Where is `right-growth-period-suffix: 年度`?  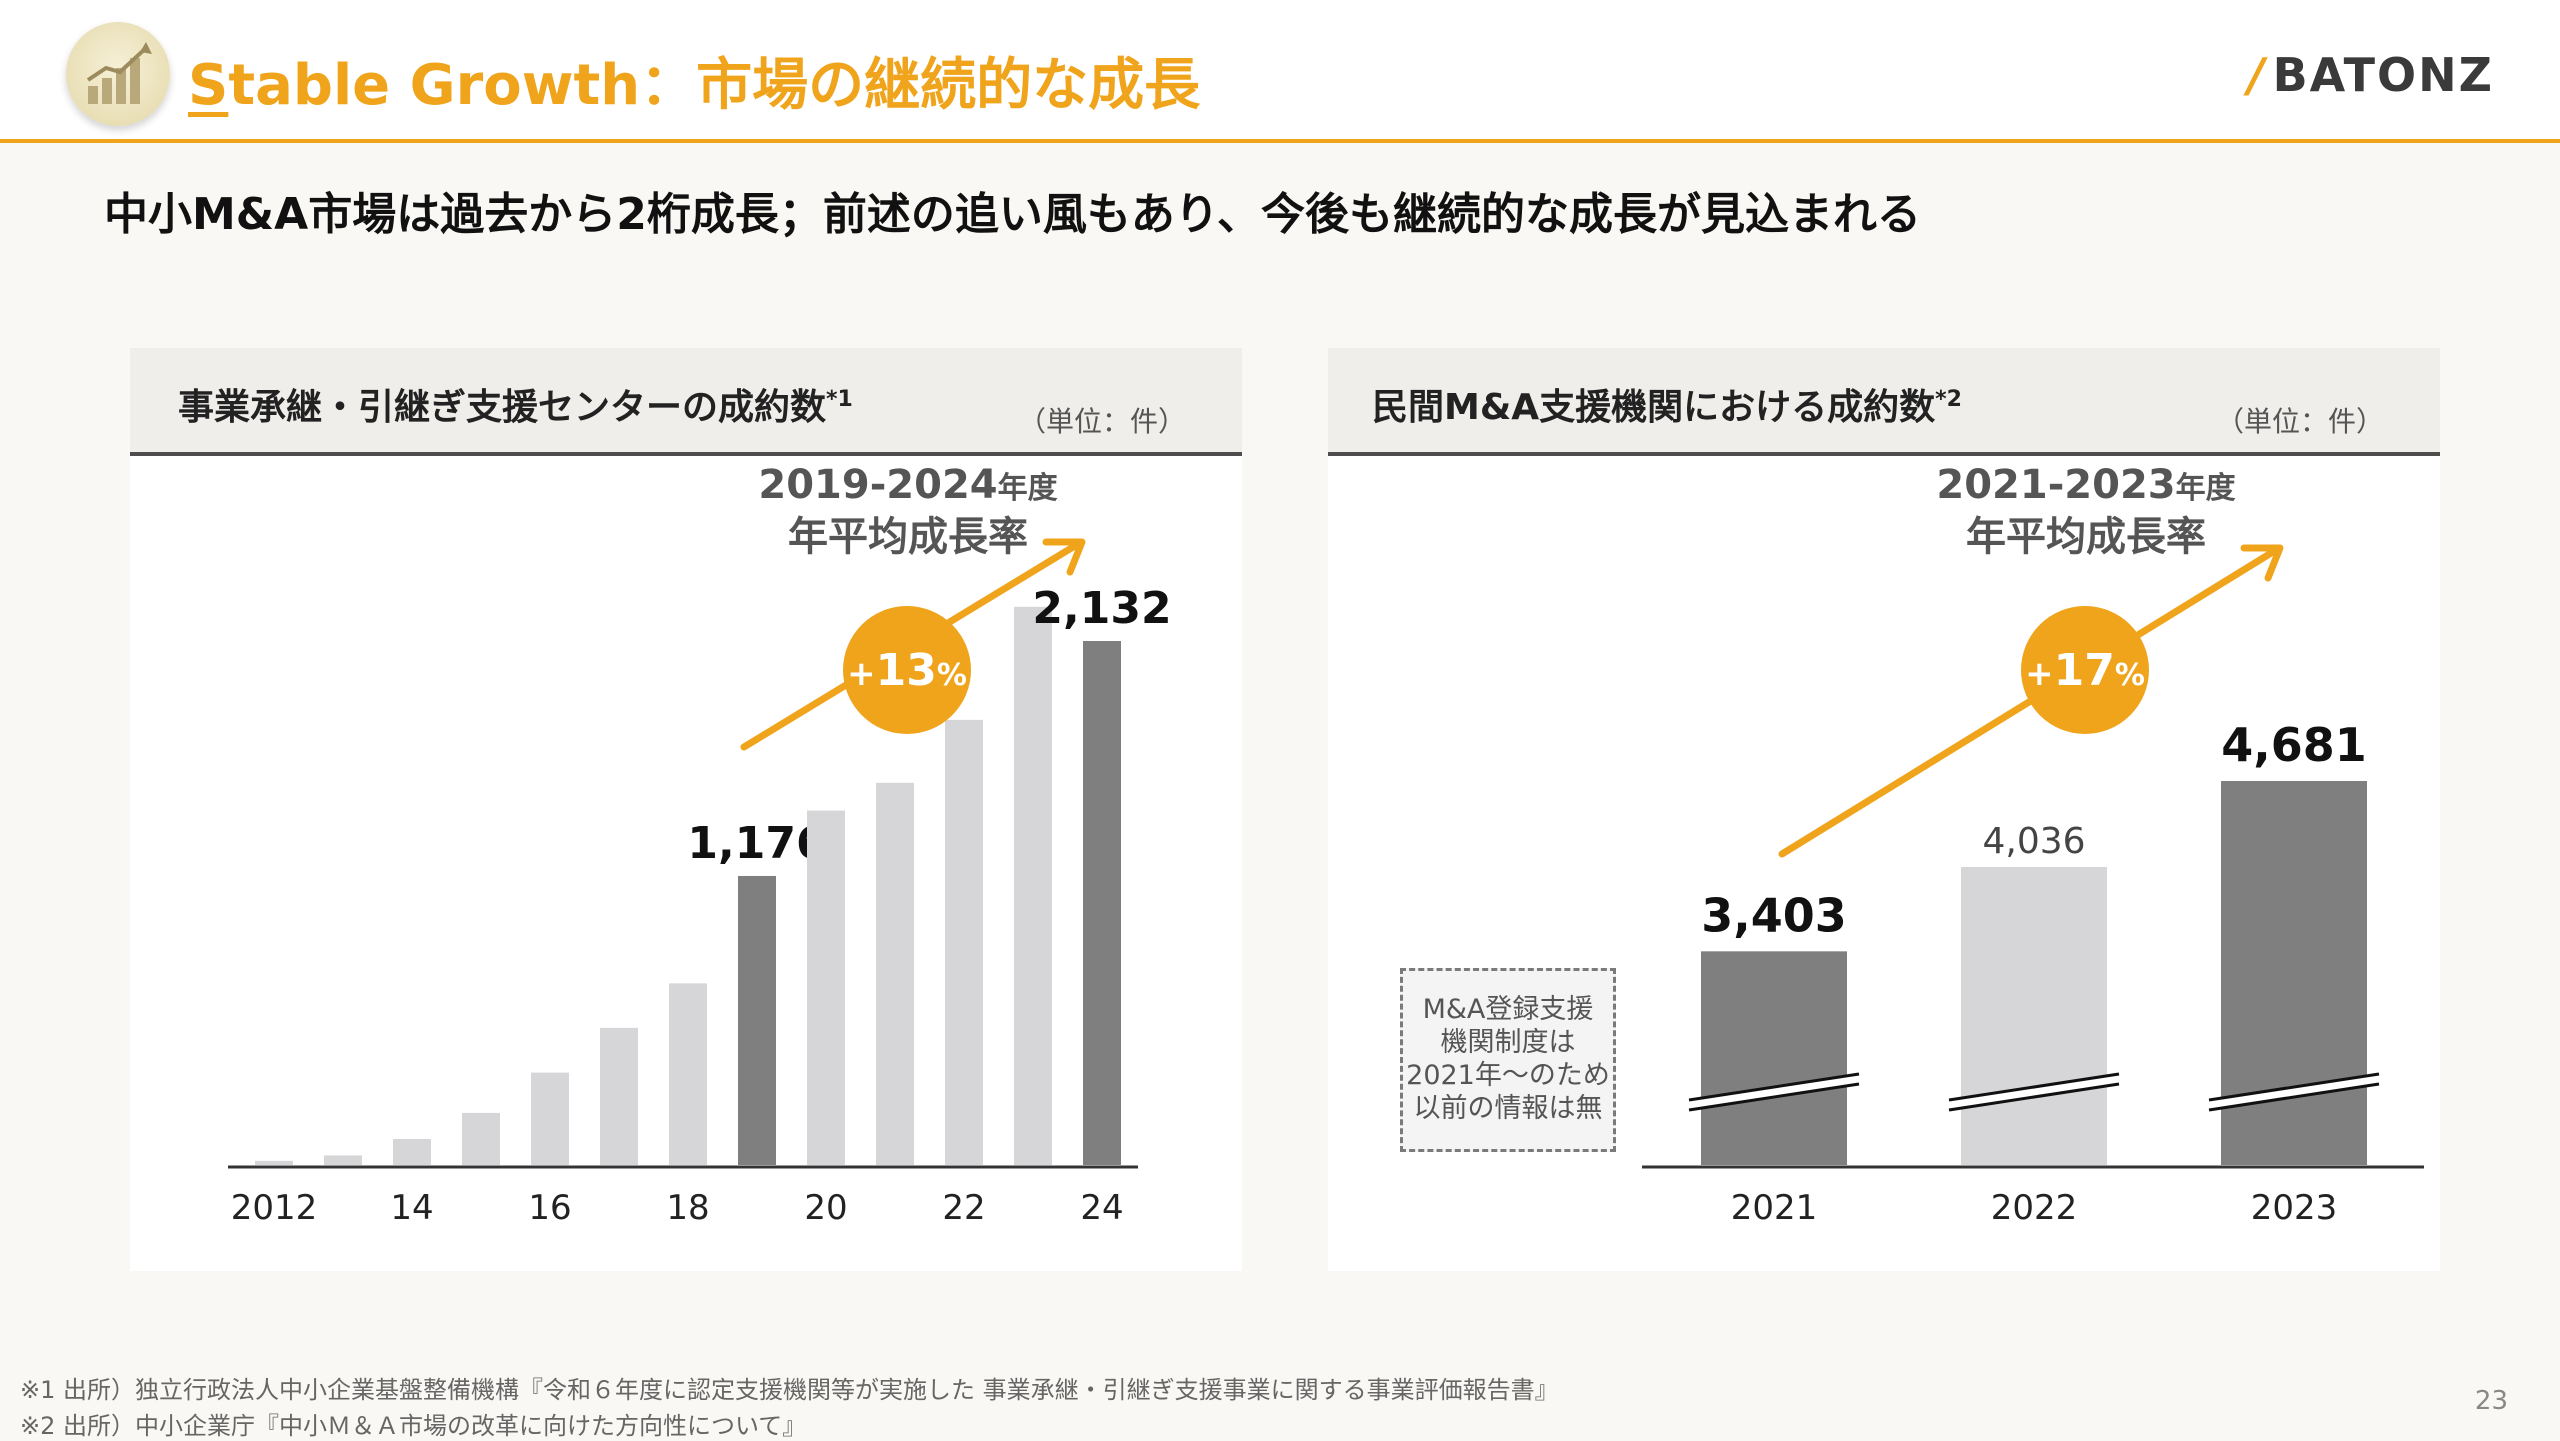 right-growth-period-suffix: 年度 is located at coordinates (2206, 488).